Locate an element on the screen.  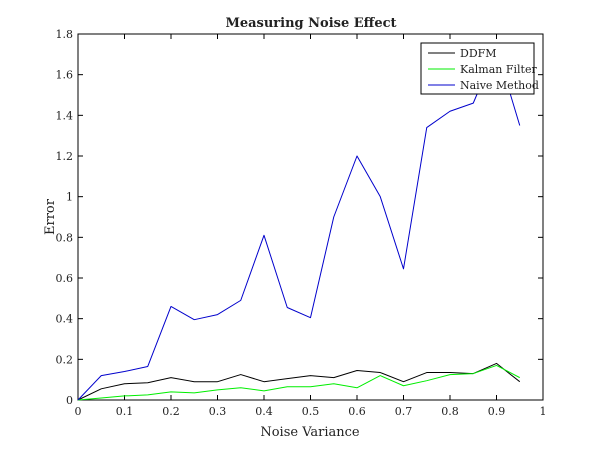
y-tick-label: 0 is located at coordinates (69, 400).